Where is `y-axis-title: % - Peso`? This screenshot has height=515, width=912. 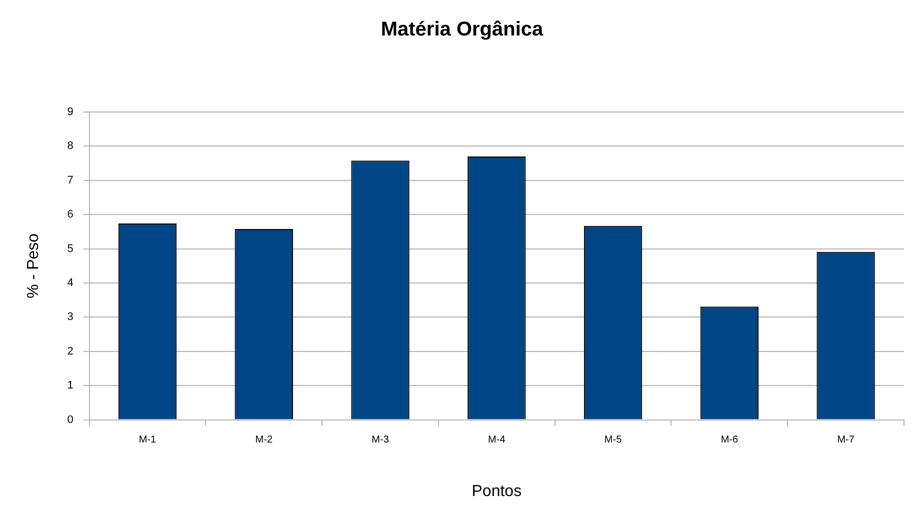
y-axis-title: % - Peso is located at coordinates (33, 265).